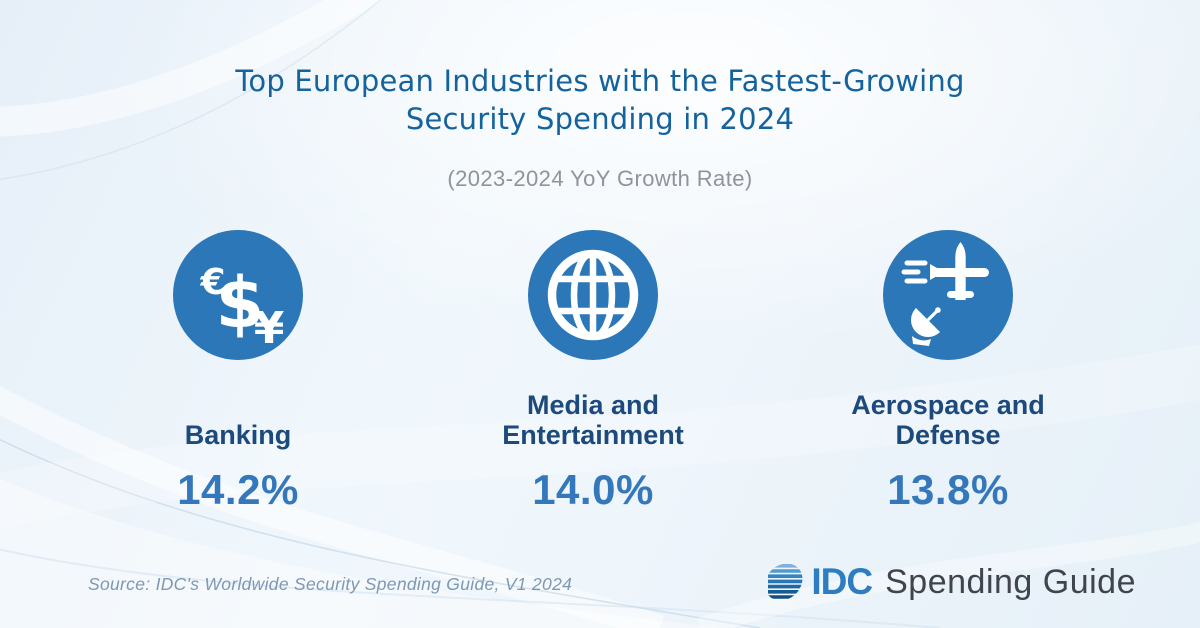 The image size is (1200, 628). I want to click on currency-exchange-icon: € $ ¥, so click(238, 295).